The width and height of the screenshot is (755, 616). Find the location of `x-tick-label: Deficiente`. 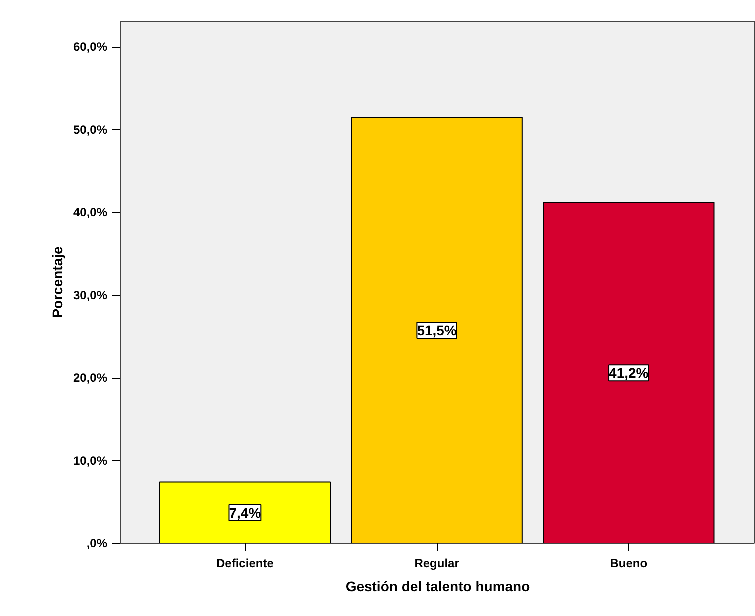

x-tick-label: Deficiente is located at coordinates (245, 563).